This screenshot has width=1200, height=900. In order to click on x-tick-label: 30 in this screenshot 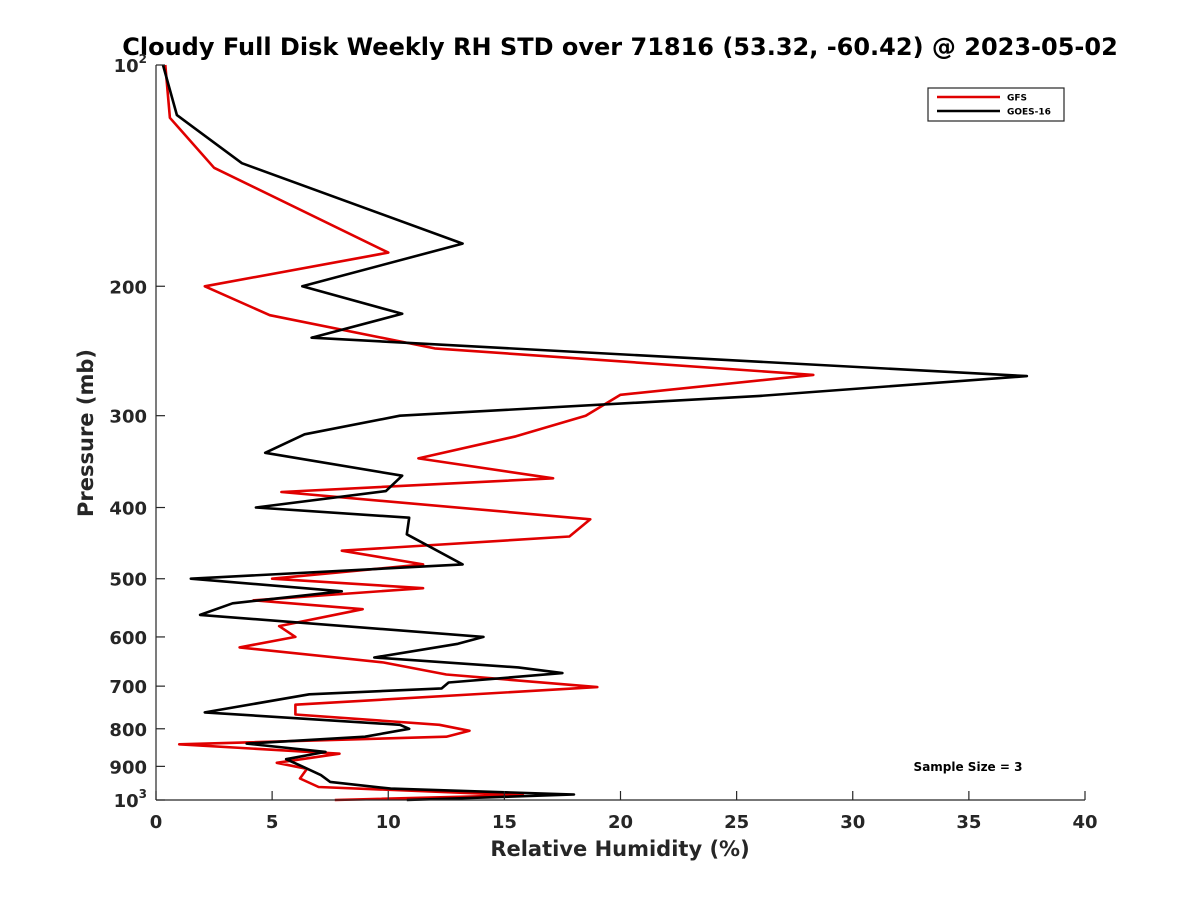, I will do `click(852, 822)`.